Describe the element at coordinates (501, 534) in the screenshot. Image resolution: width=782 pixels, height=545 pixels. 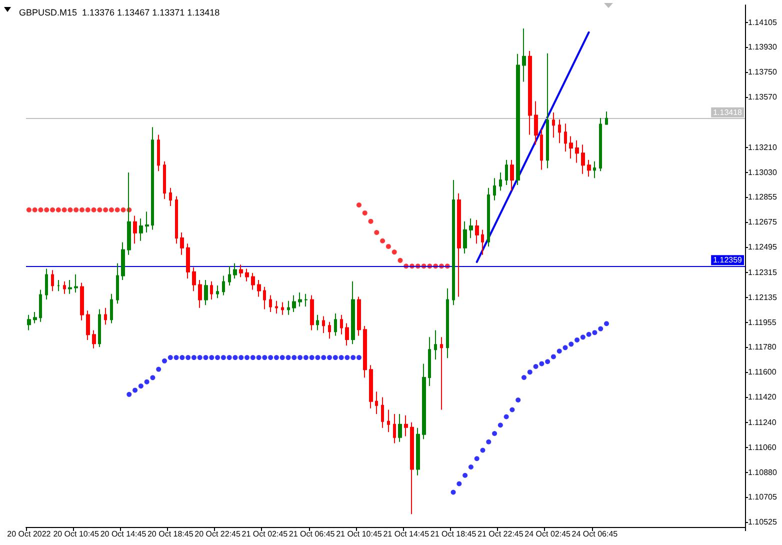
I see `x-tick-label: 21 Oct 22:45` at that location.